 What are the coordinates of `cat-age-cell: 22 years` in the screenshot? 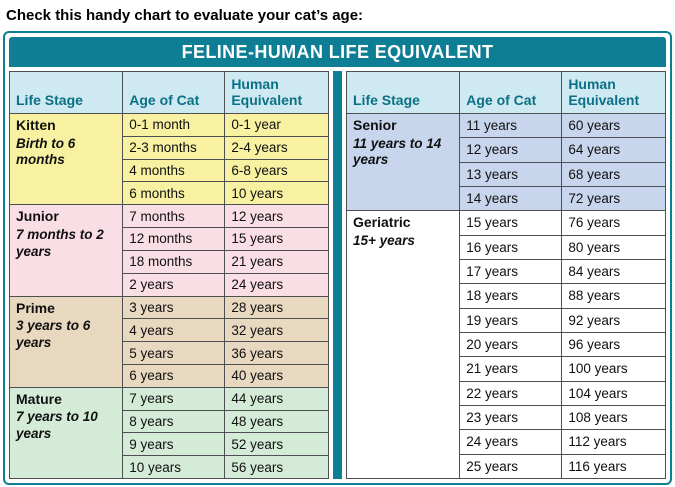 It's located at (511, 393).